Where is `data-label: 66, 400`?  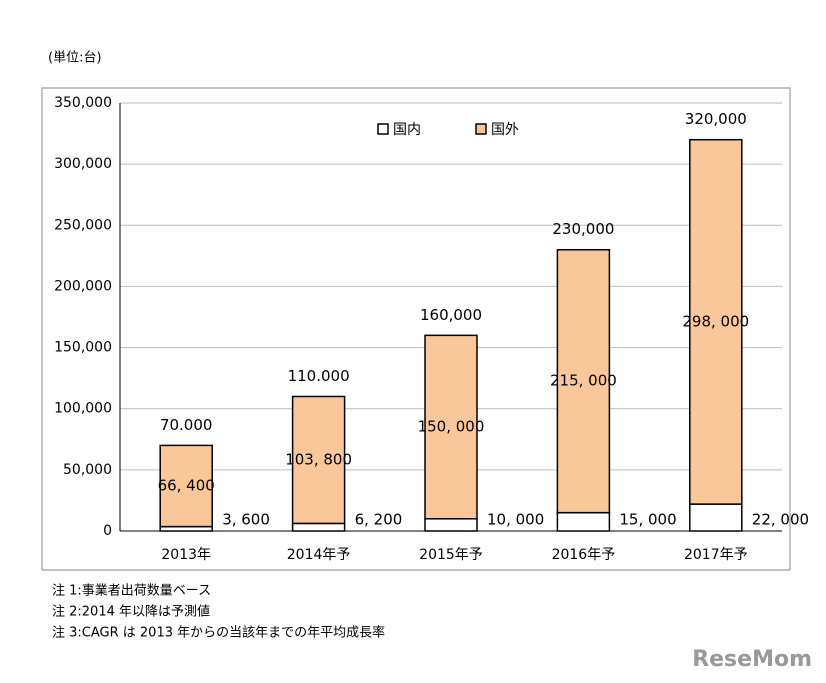 data-label: 66, 400 is located at coordinates (186, 485).